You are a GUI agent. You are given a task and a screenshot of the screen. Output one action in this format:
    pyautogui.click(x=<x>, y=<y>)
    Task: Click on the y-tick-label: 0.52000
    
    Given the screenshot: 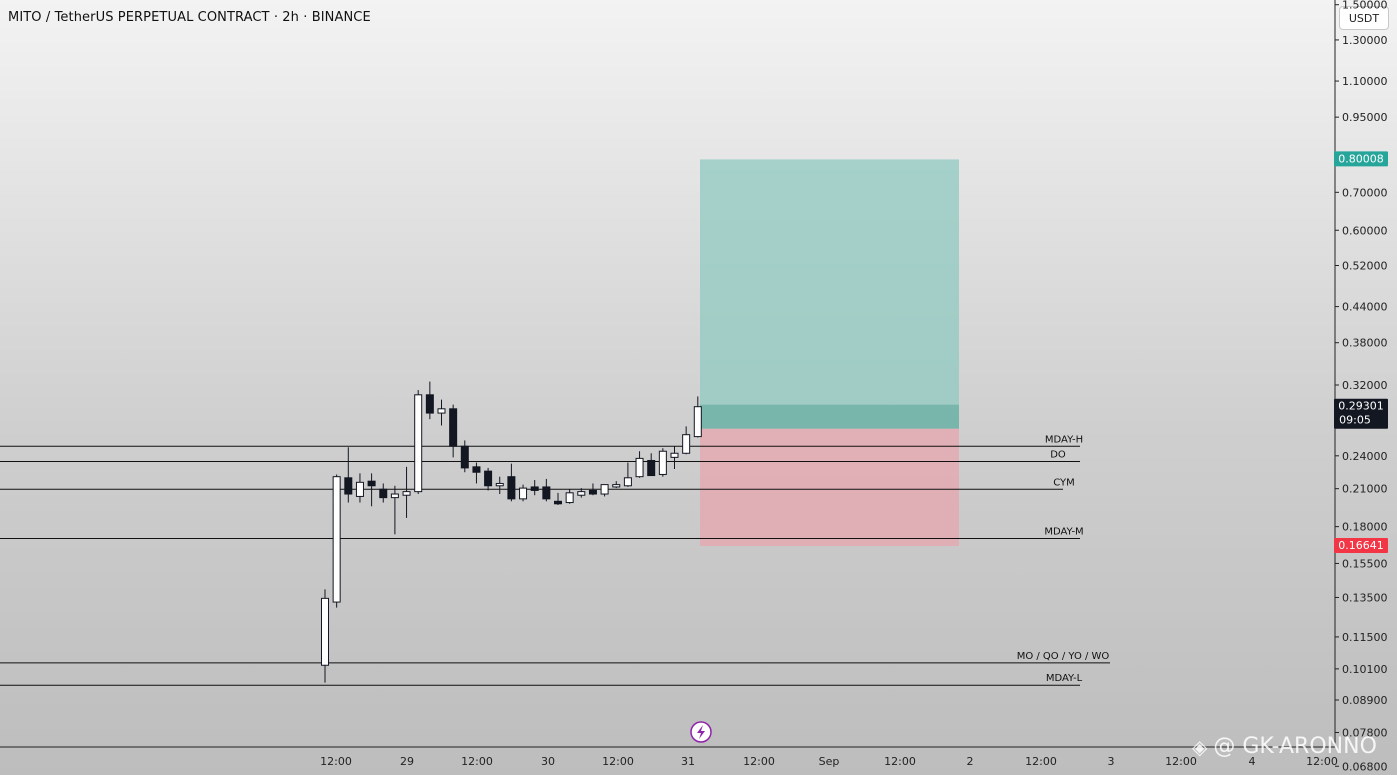 What is the action you would take?
    pyautogui.click(x=1365, y=265)
    